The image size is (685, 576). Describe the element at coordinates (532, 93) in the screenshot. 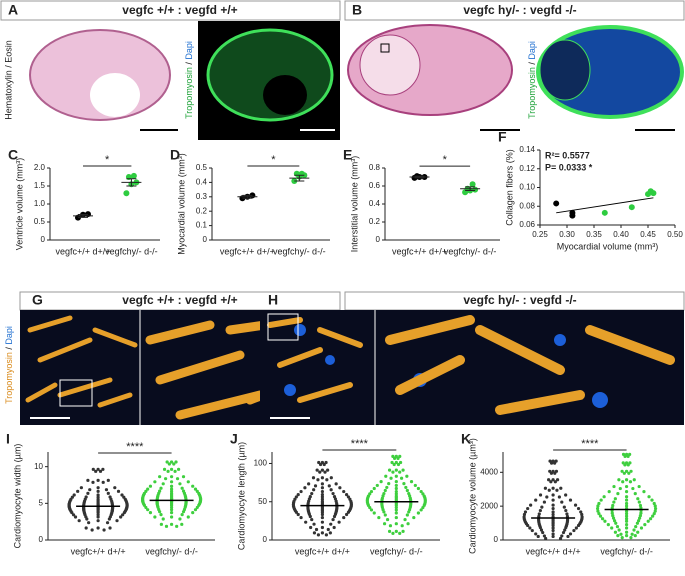

I see `stain-part: Tropomyosin` at that location.